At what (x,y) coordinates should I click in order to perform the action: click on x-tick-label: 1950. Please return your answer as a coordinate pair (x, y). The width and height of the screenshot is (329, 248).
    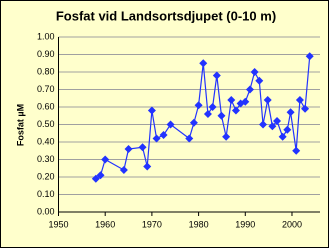
    Looking at the image, I should click on (58, 224).